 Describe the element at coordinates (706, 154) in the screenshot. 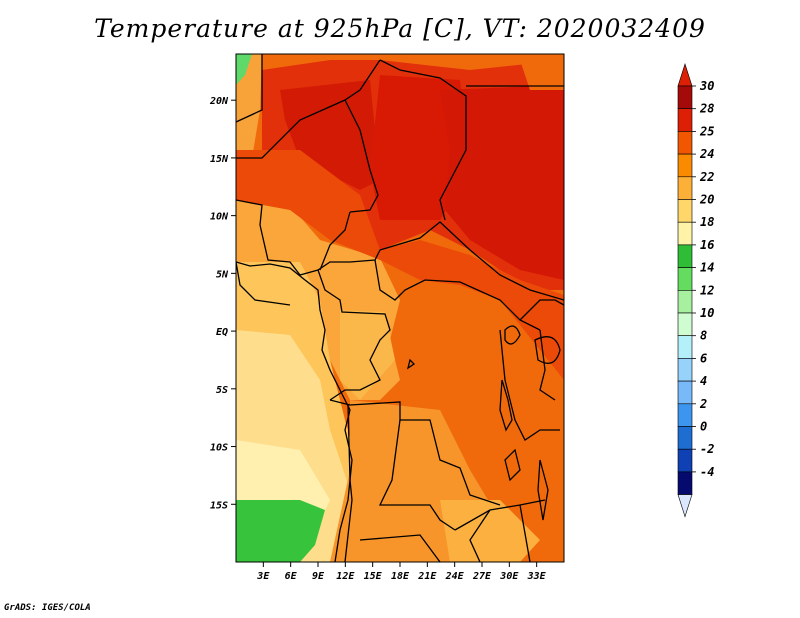

I see `colorbar-label: 24` at that location.